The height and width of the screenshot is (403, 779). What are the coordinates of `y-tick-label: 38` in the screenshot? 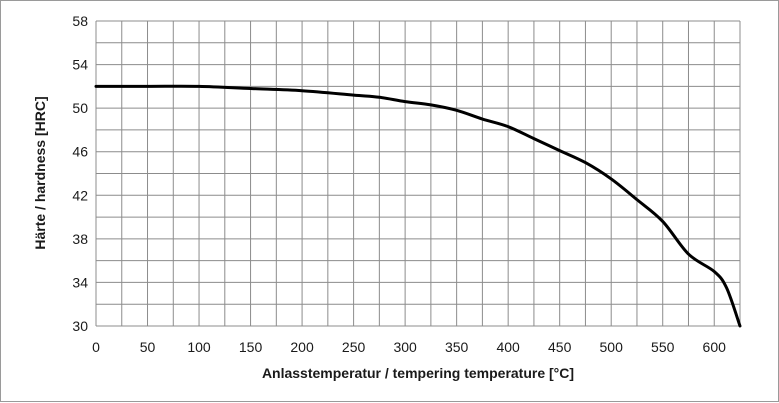 It's located at (80, 239).